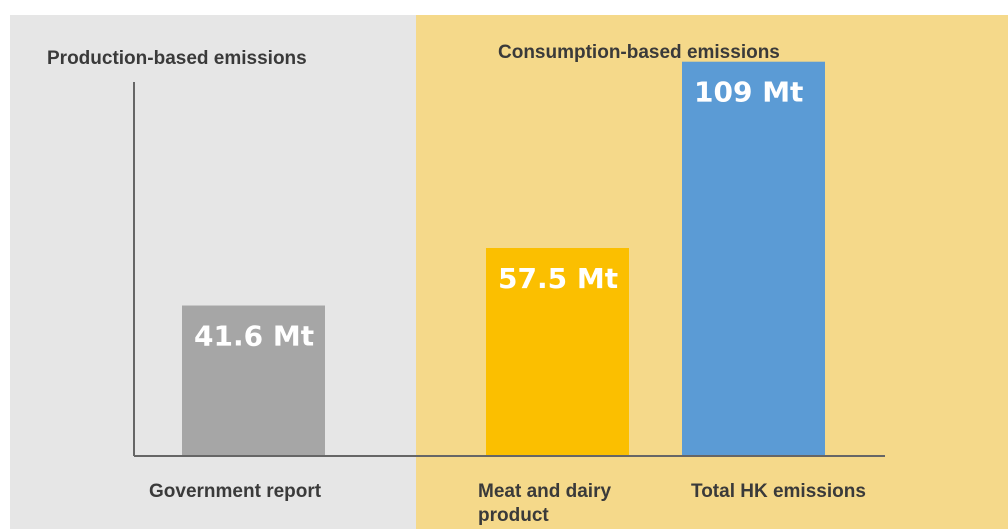 Image resolution: width=1008 pixels, height=529 pixels. Describe the element at coordinates (778, 491) in the screenshot. I see `category-label-3: Total HK emissions` at that location.